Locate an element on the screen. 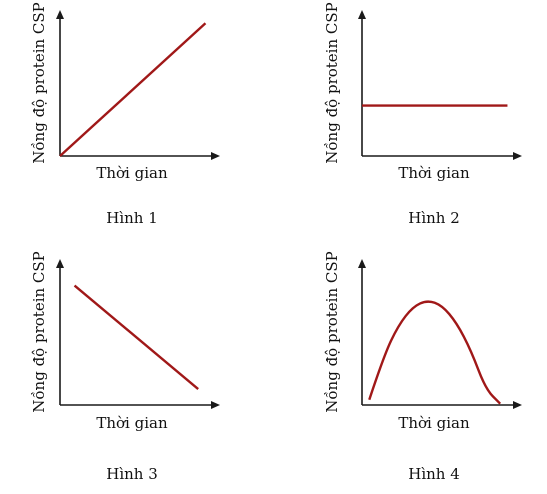  figure-caption: Hình 3 is located at coordinates (132, 474).